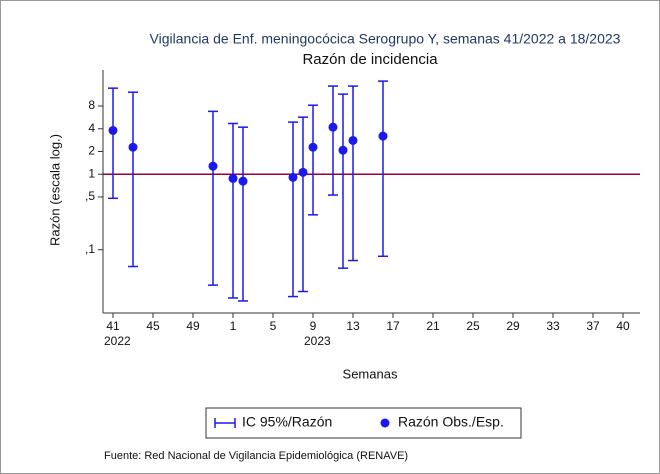 This screenshot has height=474, width=660. What do you see at coordinates (553, 326) in the screenshot?
I see `x-tick-label: 33` at bounding box center [553, 326].